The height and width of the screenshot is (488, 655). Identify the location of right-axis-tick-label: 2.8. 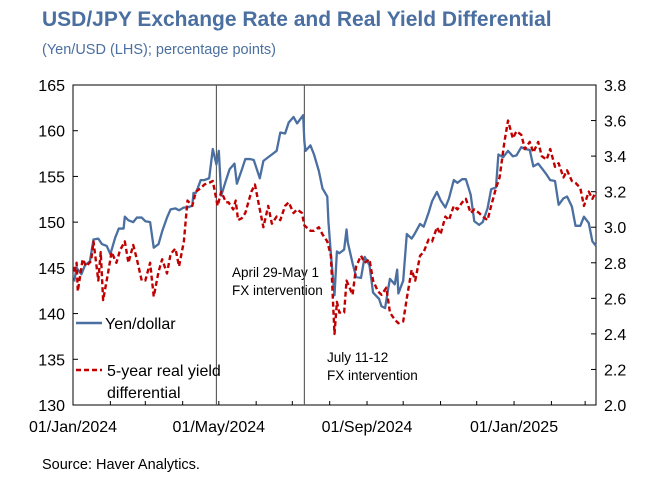
(615, 264).